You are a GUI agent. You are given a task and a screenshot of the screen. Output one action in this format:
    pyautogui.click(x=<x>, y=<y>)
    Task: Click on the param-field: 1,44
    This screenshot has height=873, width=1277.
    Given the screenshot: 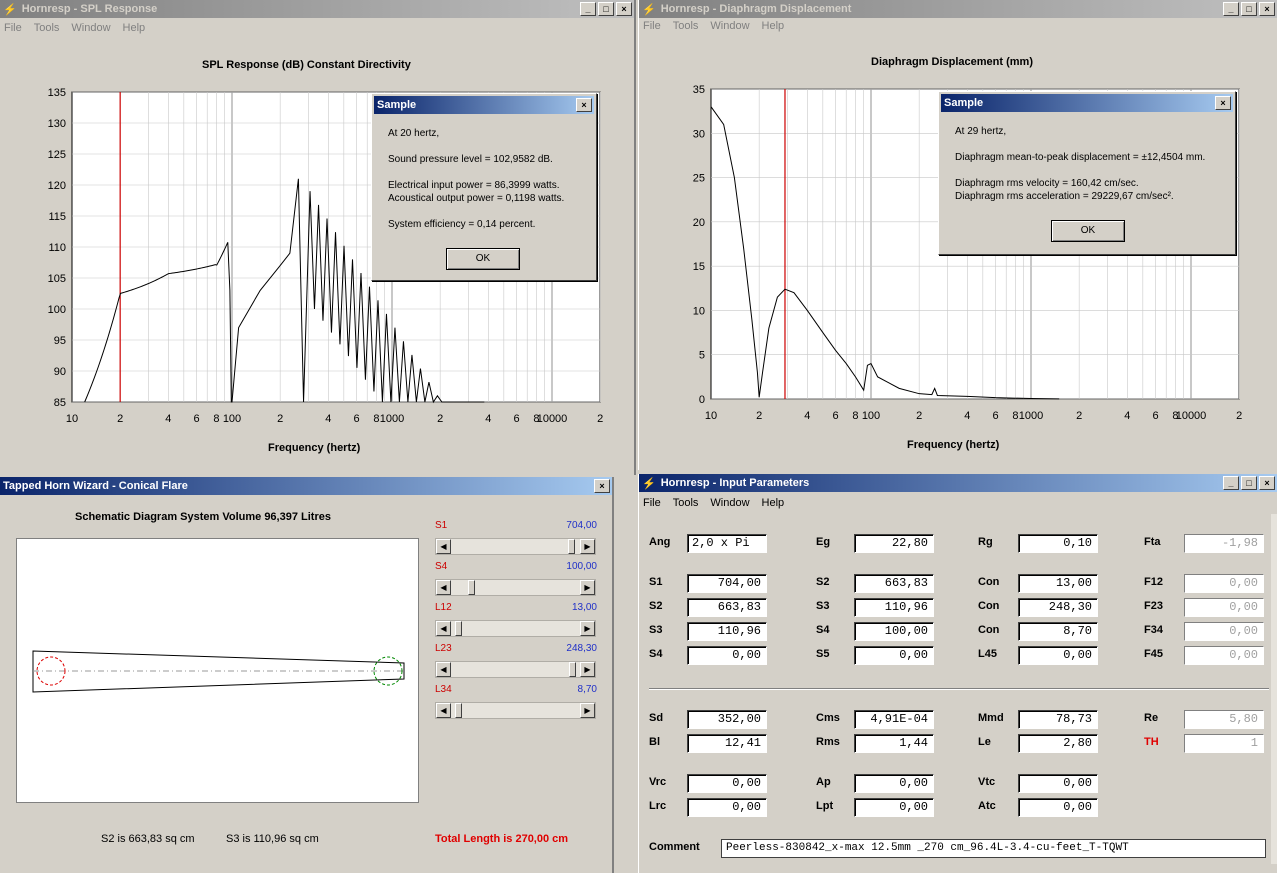 What is the action you would take?
    pyautogui.click(x=894, y=743)
    